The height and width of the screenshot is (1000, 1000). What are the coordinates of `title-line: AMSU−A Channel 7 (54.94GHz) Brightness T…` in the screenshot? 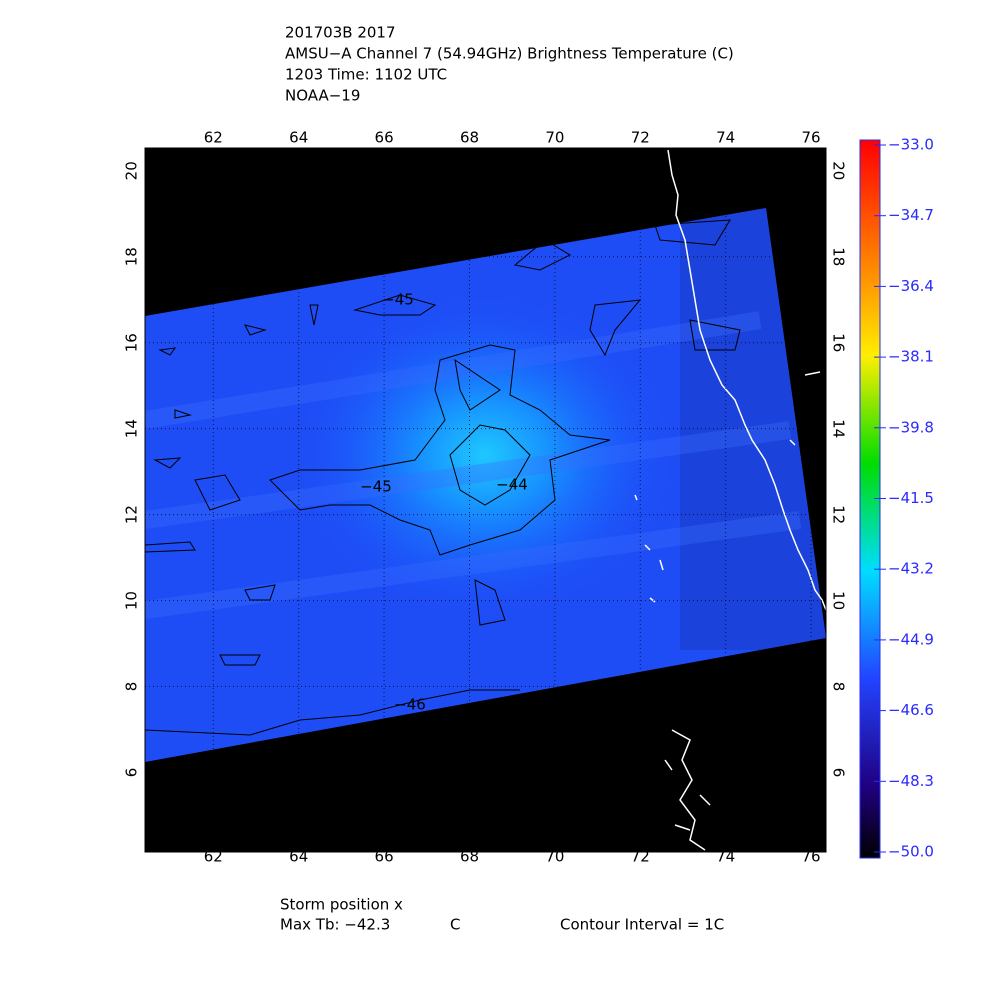 It's located at (509, 54).